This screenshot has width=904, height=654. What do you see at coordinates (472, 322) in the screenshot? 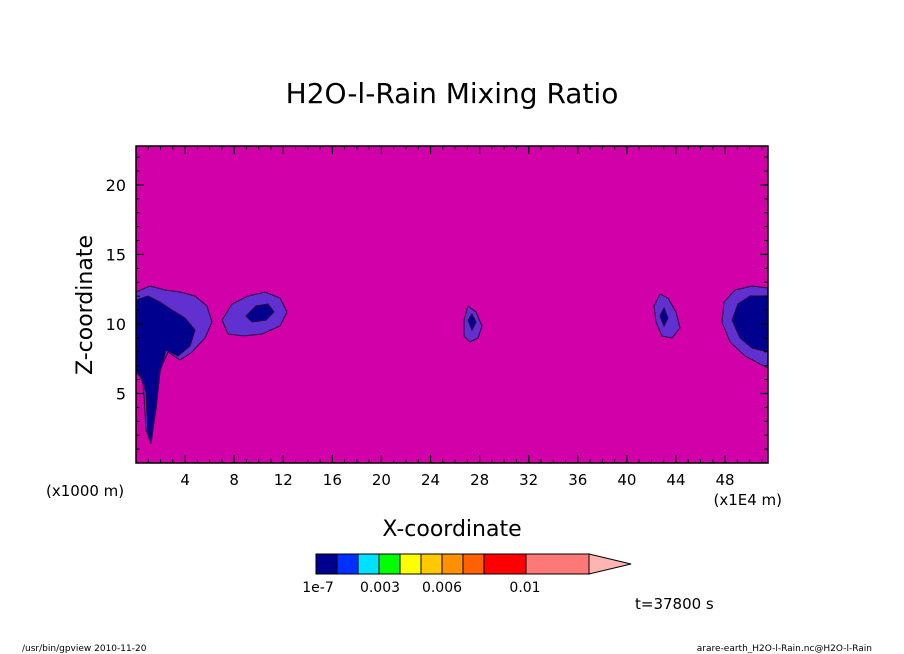
I see `contour-region-x27-inner` at bounding box center [472, 322].